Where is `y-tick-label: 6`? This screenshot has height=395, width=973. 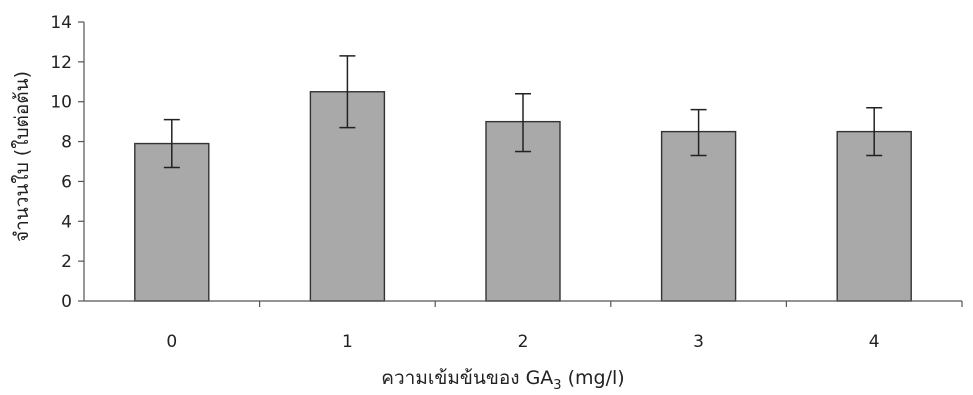 y-tick-label: 6 is located at coordinates (66, 182).